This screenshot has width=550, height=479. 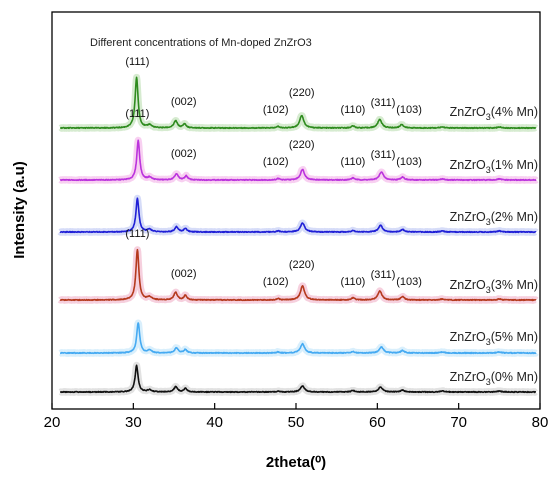 I want to click on sample-label: ZnZrO3(0% Mn), so click(x=494, y=378).